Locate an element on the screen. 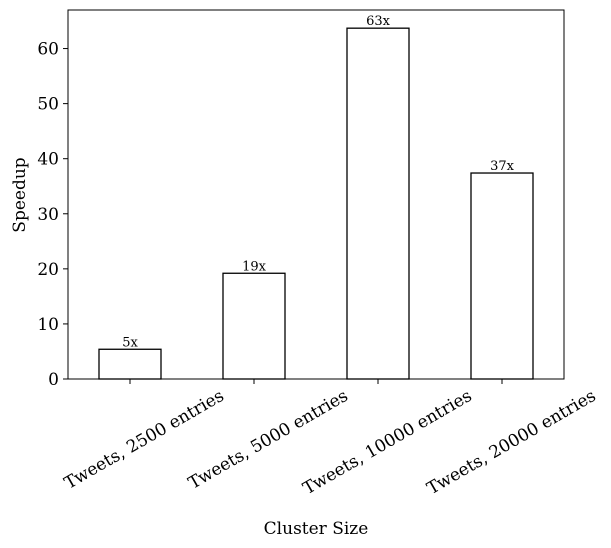 Image resolution: width=611 pixels, height=548 pixels. y-tick-label: 0 is located at coordinates (53, 380).